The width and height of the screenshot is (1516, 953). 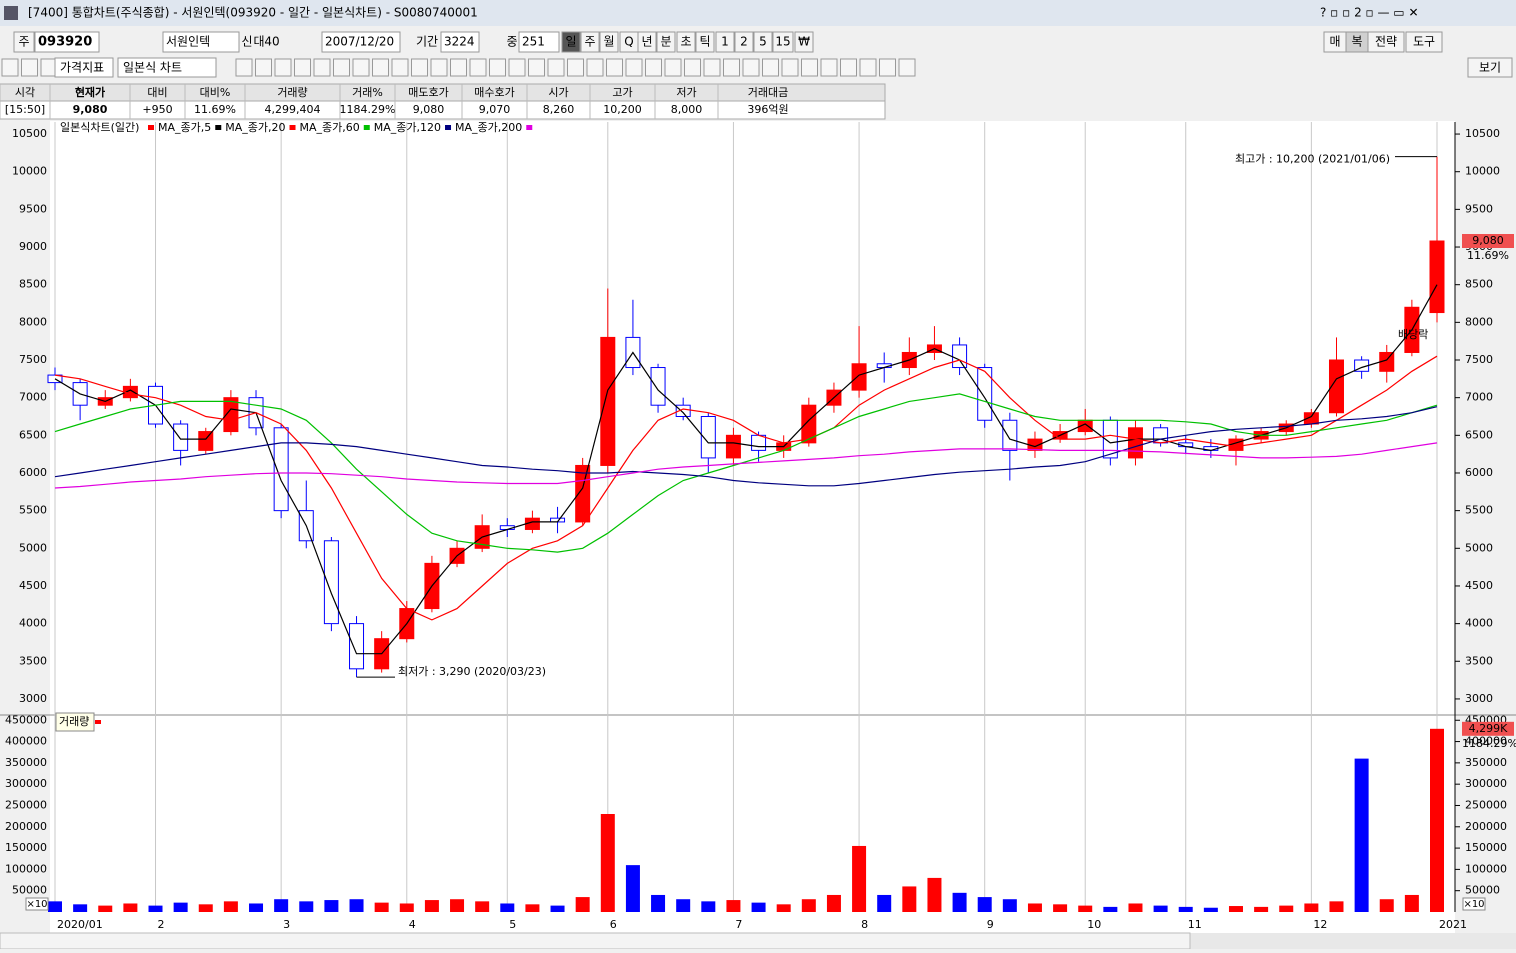 I want to click on tool-label: 보기, so click(x=1490, y=68).